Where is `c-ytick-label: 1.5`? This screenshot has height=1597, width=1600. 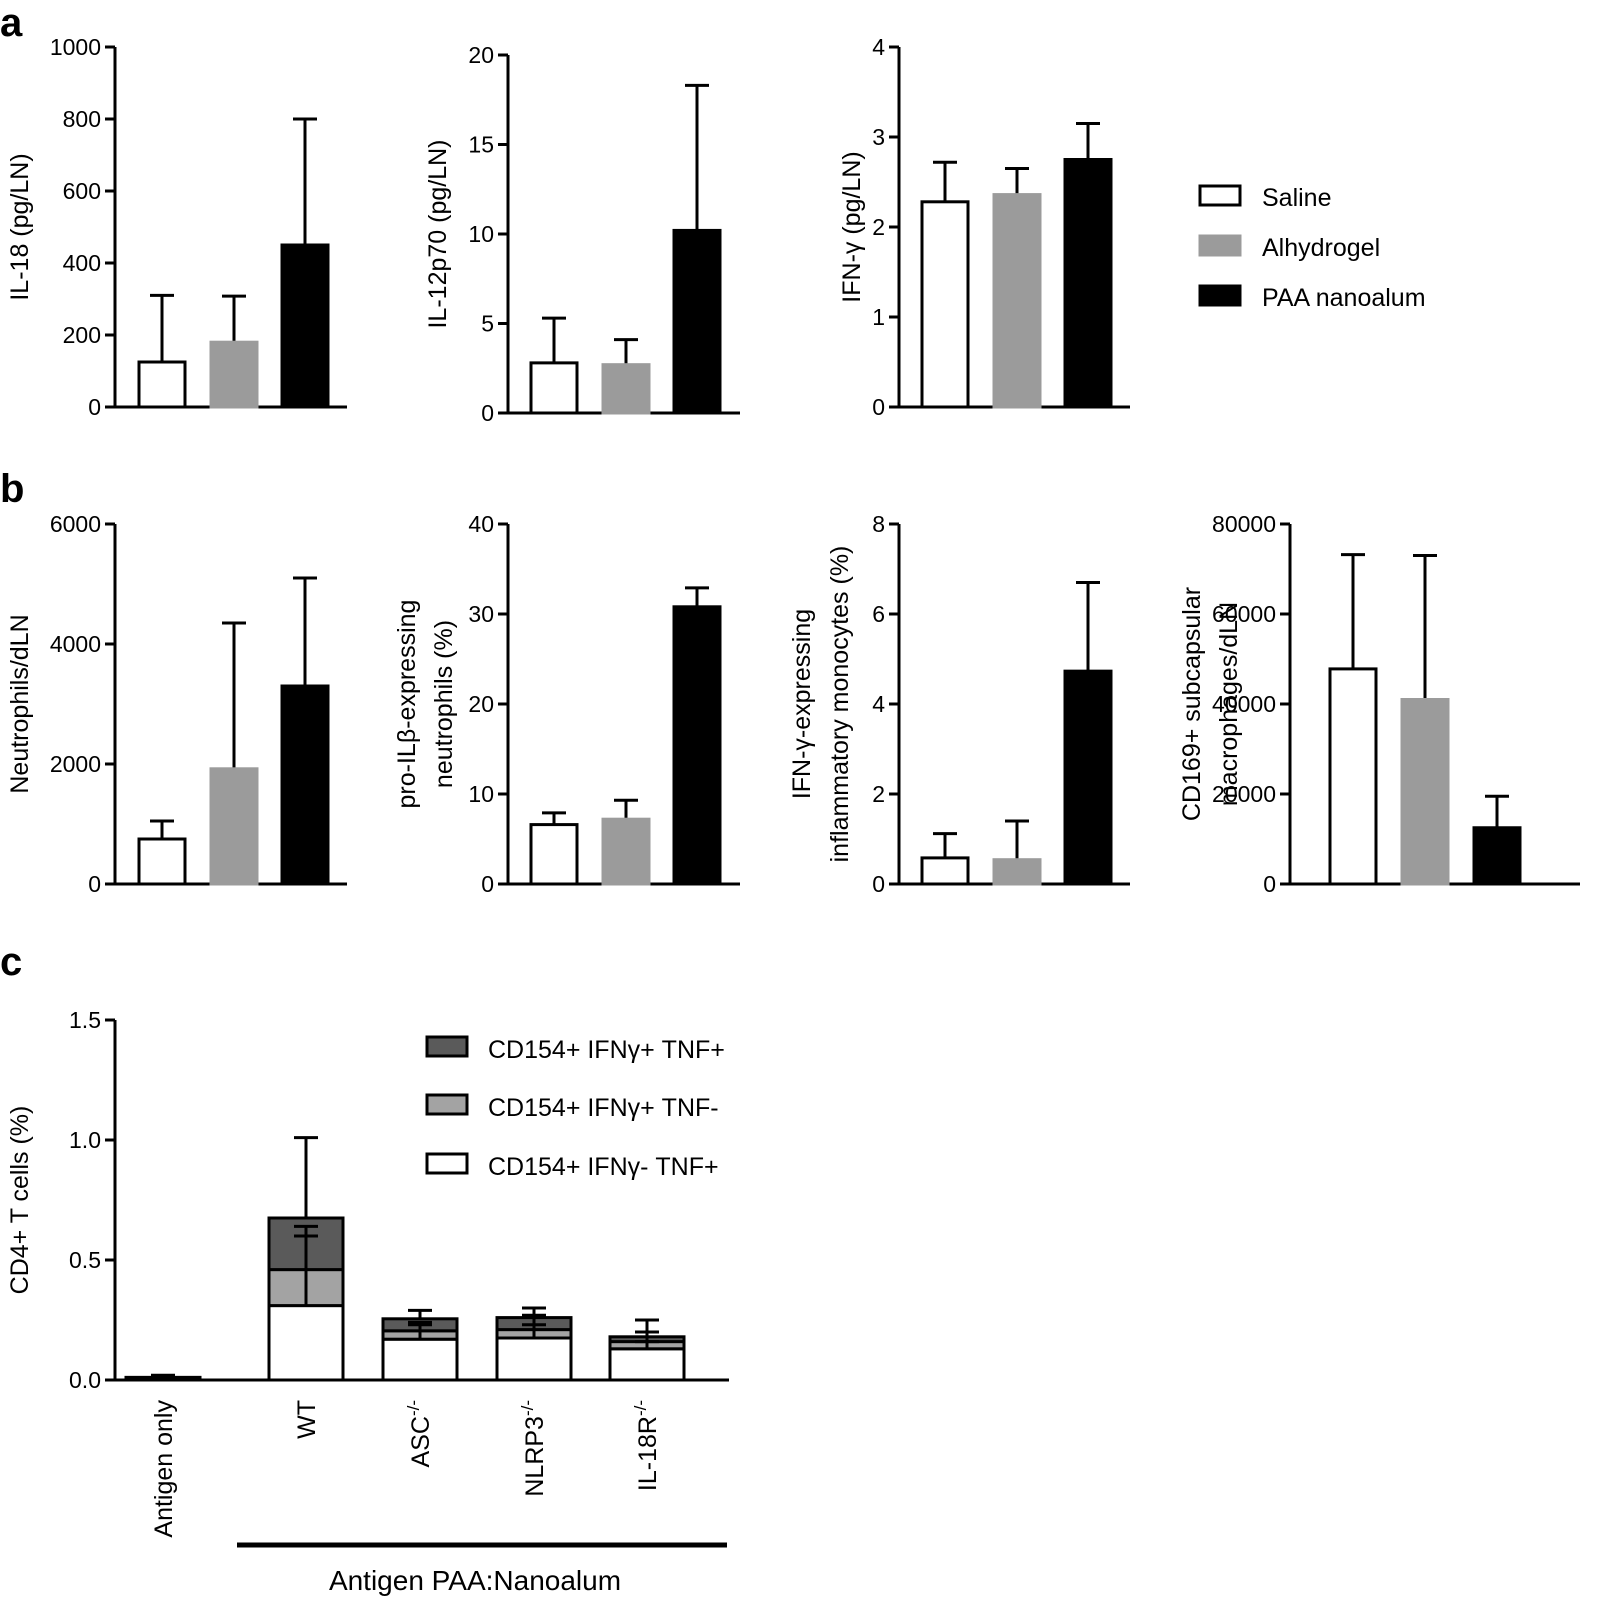 c-ytick-label: 1.5 is located at coordinates (85, 1020).